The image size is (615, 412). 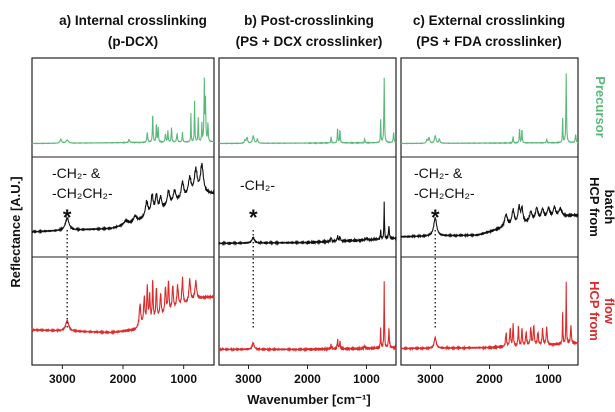 What do you see at coordinates (133, 20) in the screenshot?
I see `panel-a-title-line1: a) Internal crosslinking` at bounding box center [133, 20].